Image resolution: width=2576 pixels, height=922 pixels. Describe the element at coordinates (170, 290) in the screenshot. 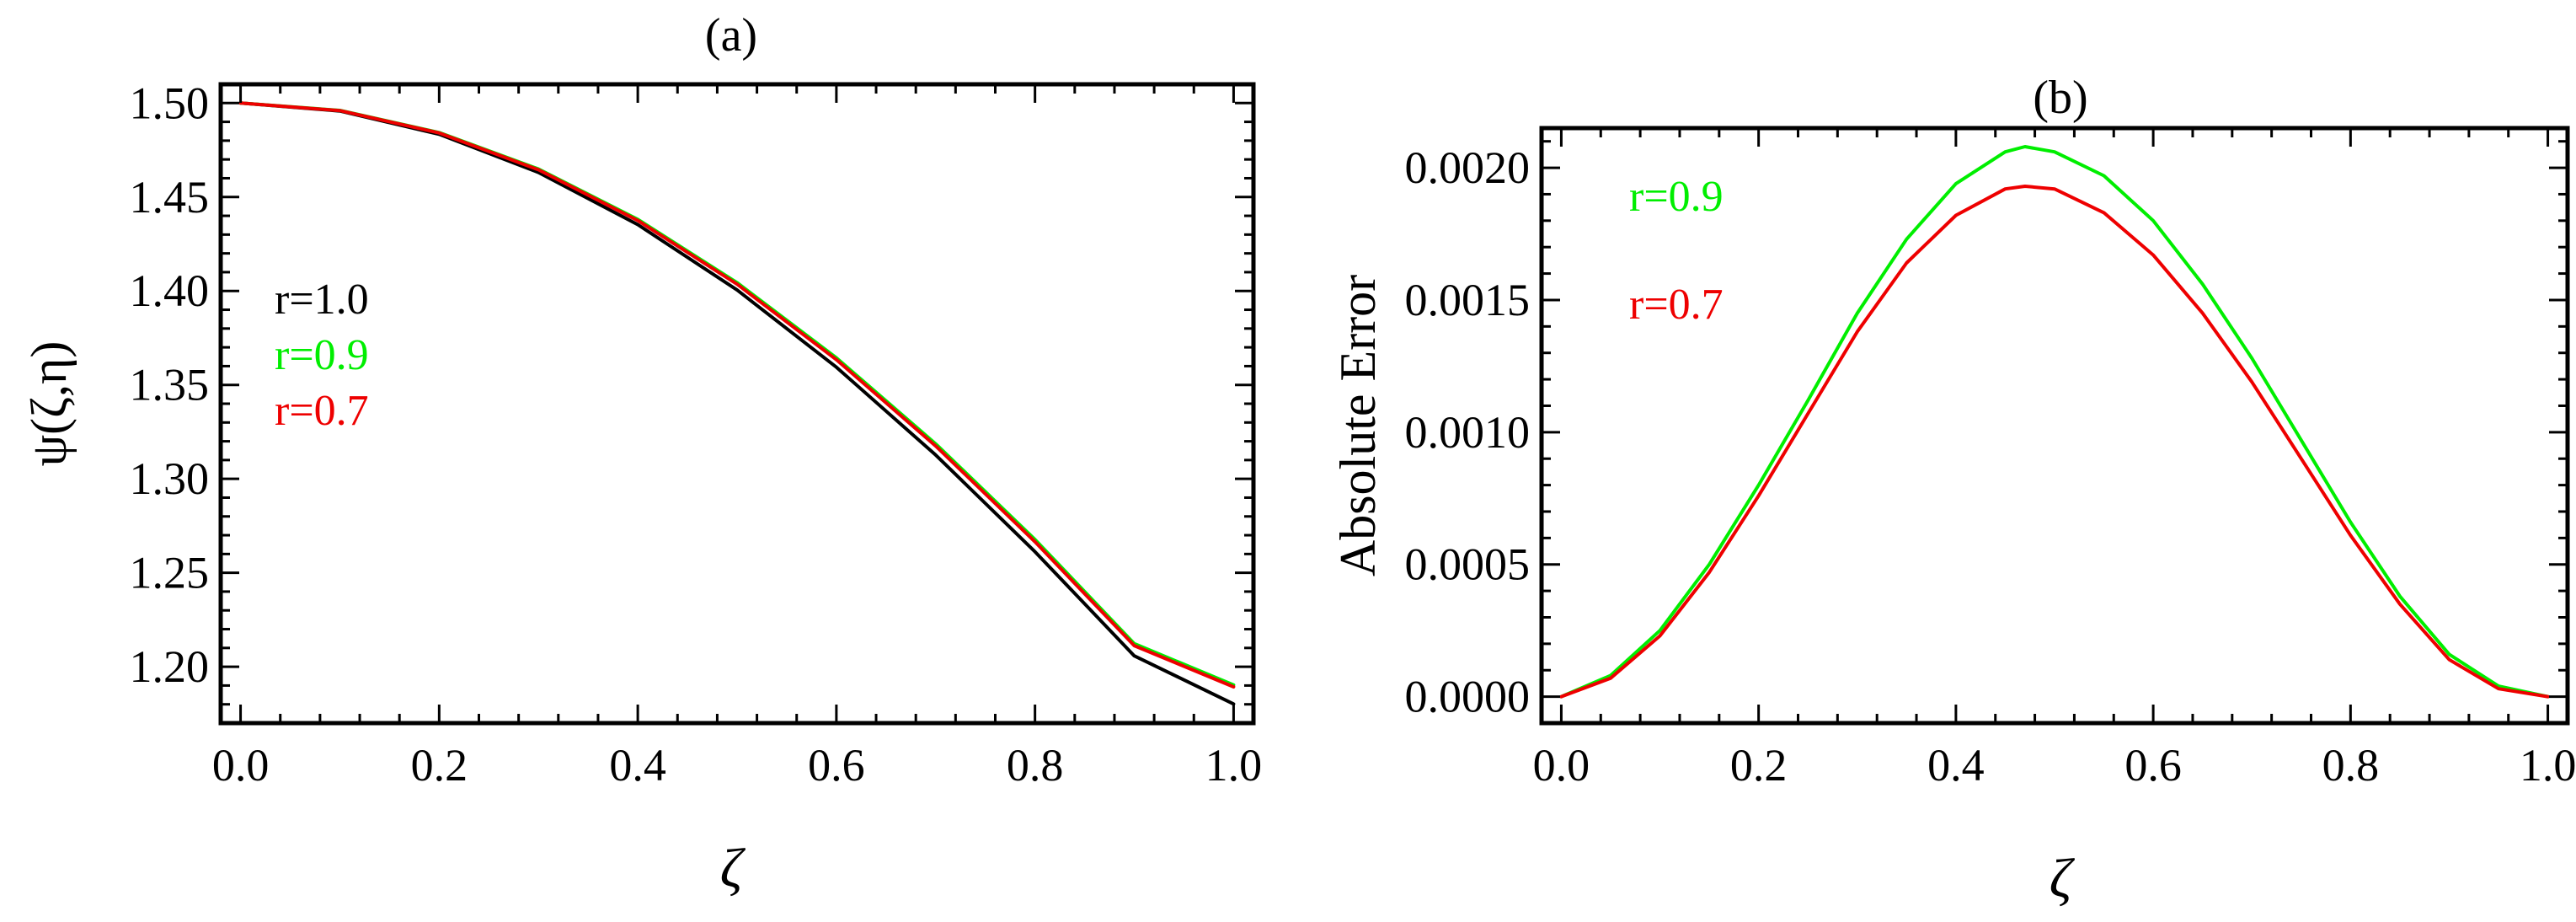

I see `chart-a-ytick-label: 1.40` at that location.